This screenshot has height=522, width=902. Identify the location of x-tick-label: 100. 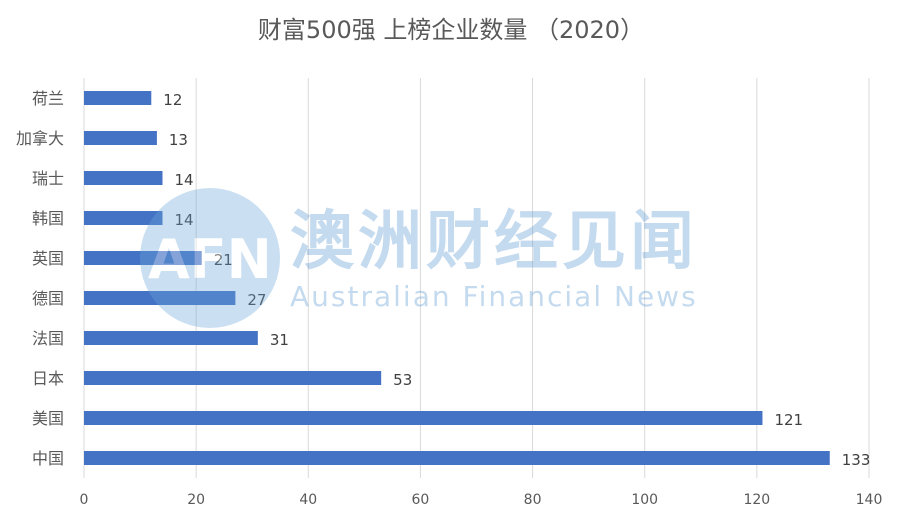
(644, 500).